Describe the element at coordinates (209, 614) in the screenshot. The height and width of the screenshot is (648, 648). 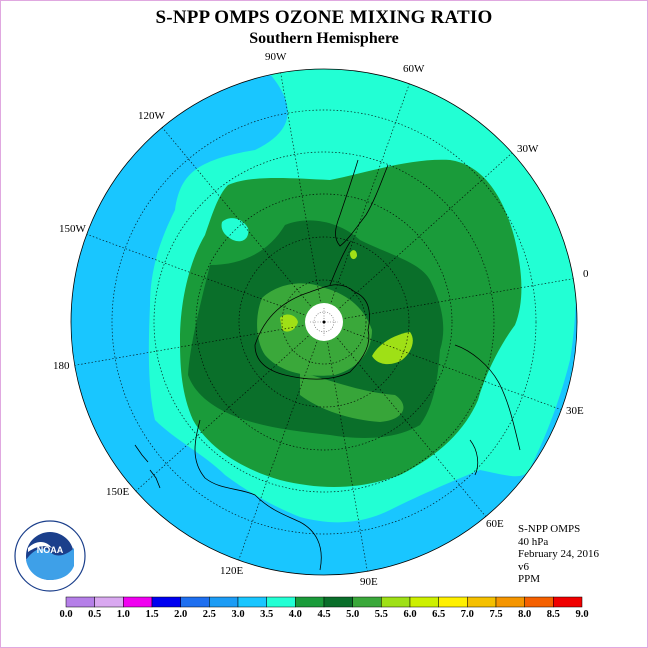
I see `colorbar-tick-label: 2.5` at that location.